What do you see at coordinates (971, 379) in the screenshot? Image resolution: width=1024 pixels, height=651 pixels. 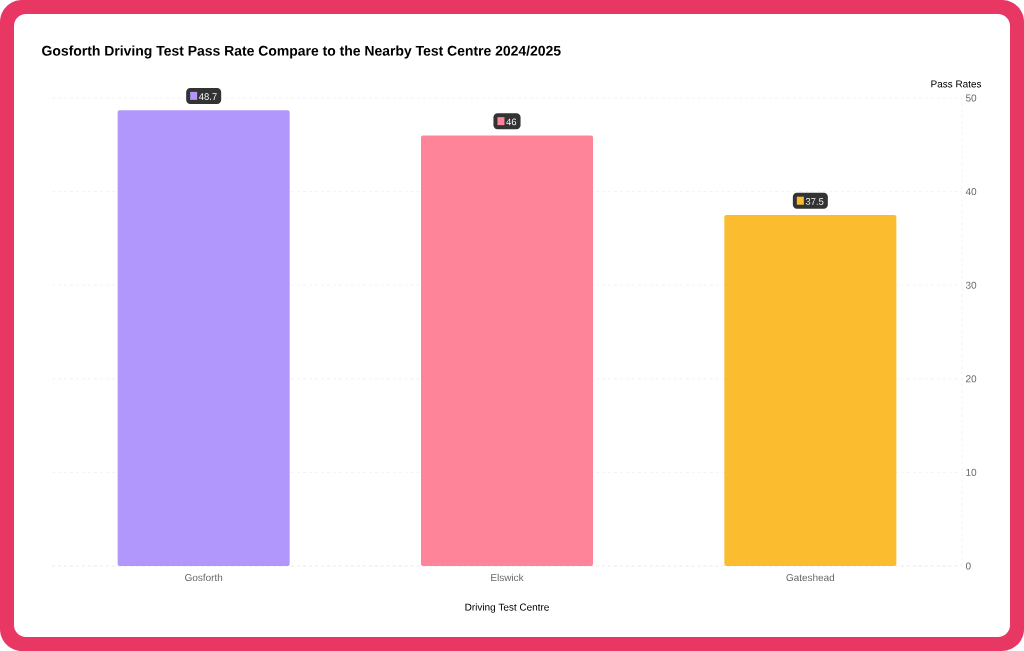 I see `y-tick-label: 20` at bounding box center [971, 379].